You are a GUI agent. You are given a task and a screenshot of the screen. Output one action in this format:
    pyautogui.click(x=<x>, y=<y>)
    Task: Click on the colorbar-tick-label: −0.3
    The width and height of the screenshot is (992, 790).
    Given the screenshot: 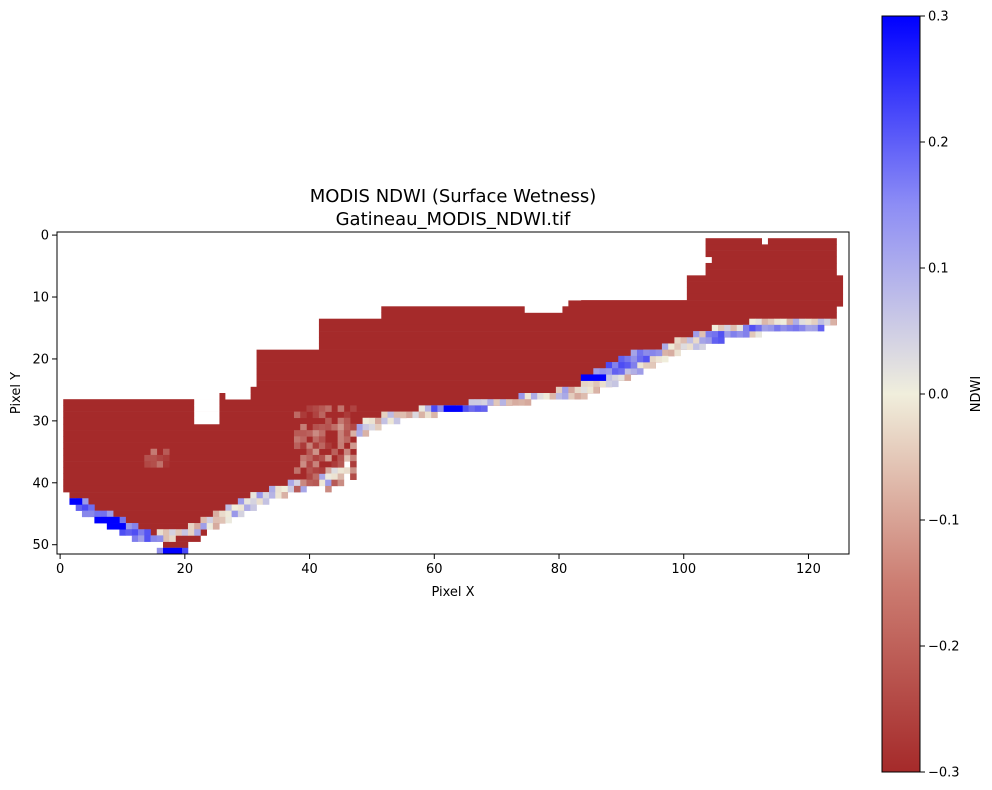 What is the action you would take?
    pyautogui.click(x=944, y=773)
    